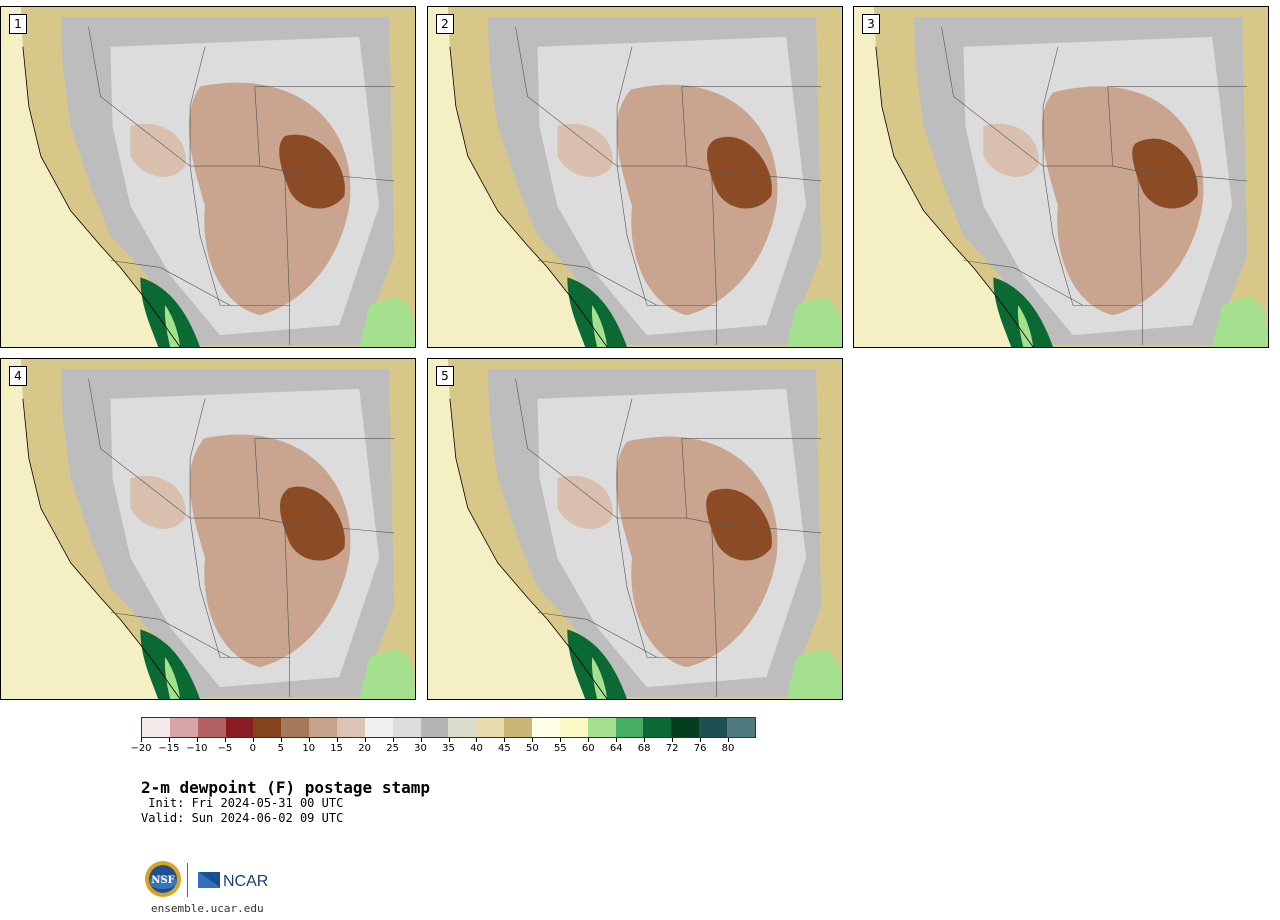 The image size is (1280, 920). I want to click on colorbar-tick-label: 5, so click(280, 748).